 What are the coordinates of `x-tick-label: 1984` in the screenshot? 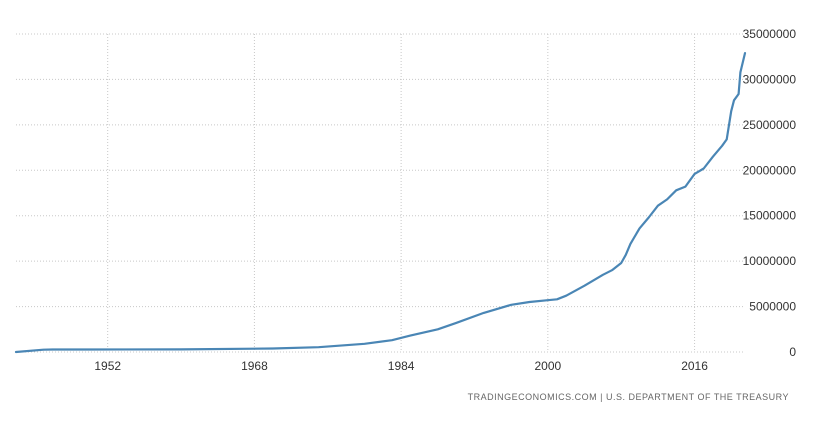 It's located at (401, 366).